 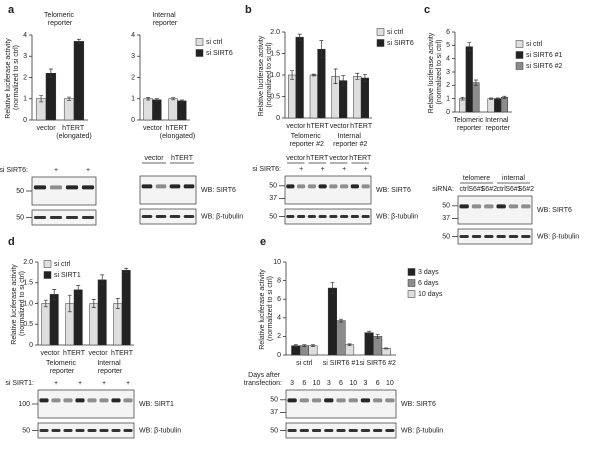 What do you see at coordinates (73, 132) in the screenshot?
I see `x-tick-label: hTERT (elongated)` at bounding box center [73, 132].